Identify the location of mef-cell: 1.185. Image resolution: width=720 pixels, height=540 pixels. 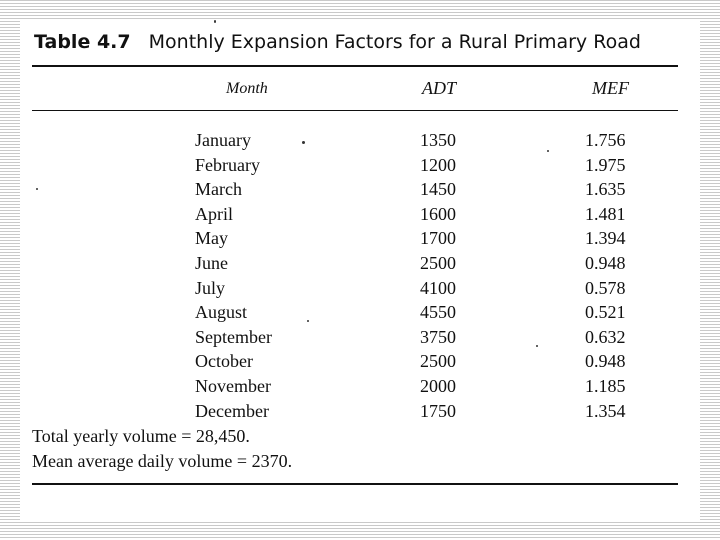
(605, 385).